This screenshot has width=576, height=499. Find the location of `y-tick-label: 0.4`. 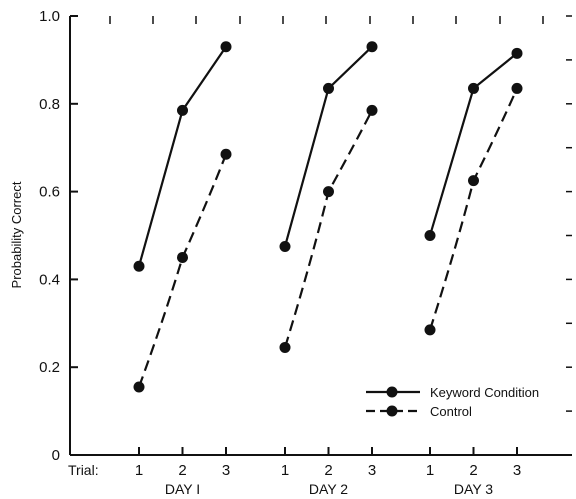

y-tick-label: 0.4 is located at coordinates (49, 279).